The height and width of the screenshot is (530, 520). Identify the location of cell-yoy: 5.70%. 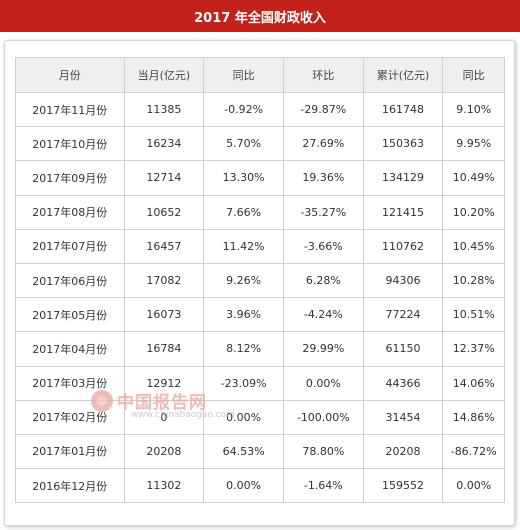
(243, 144).